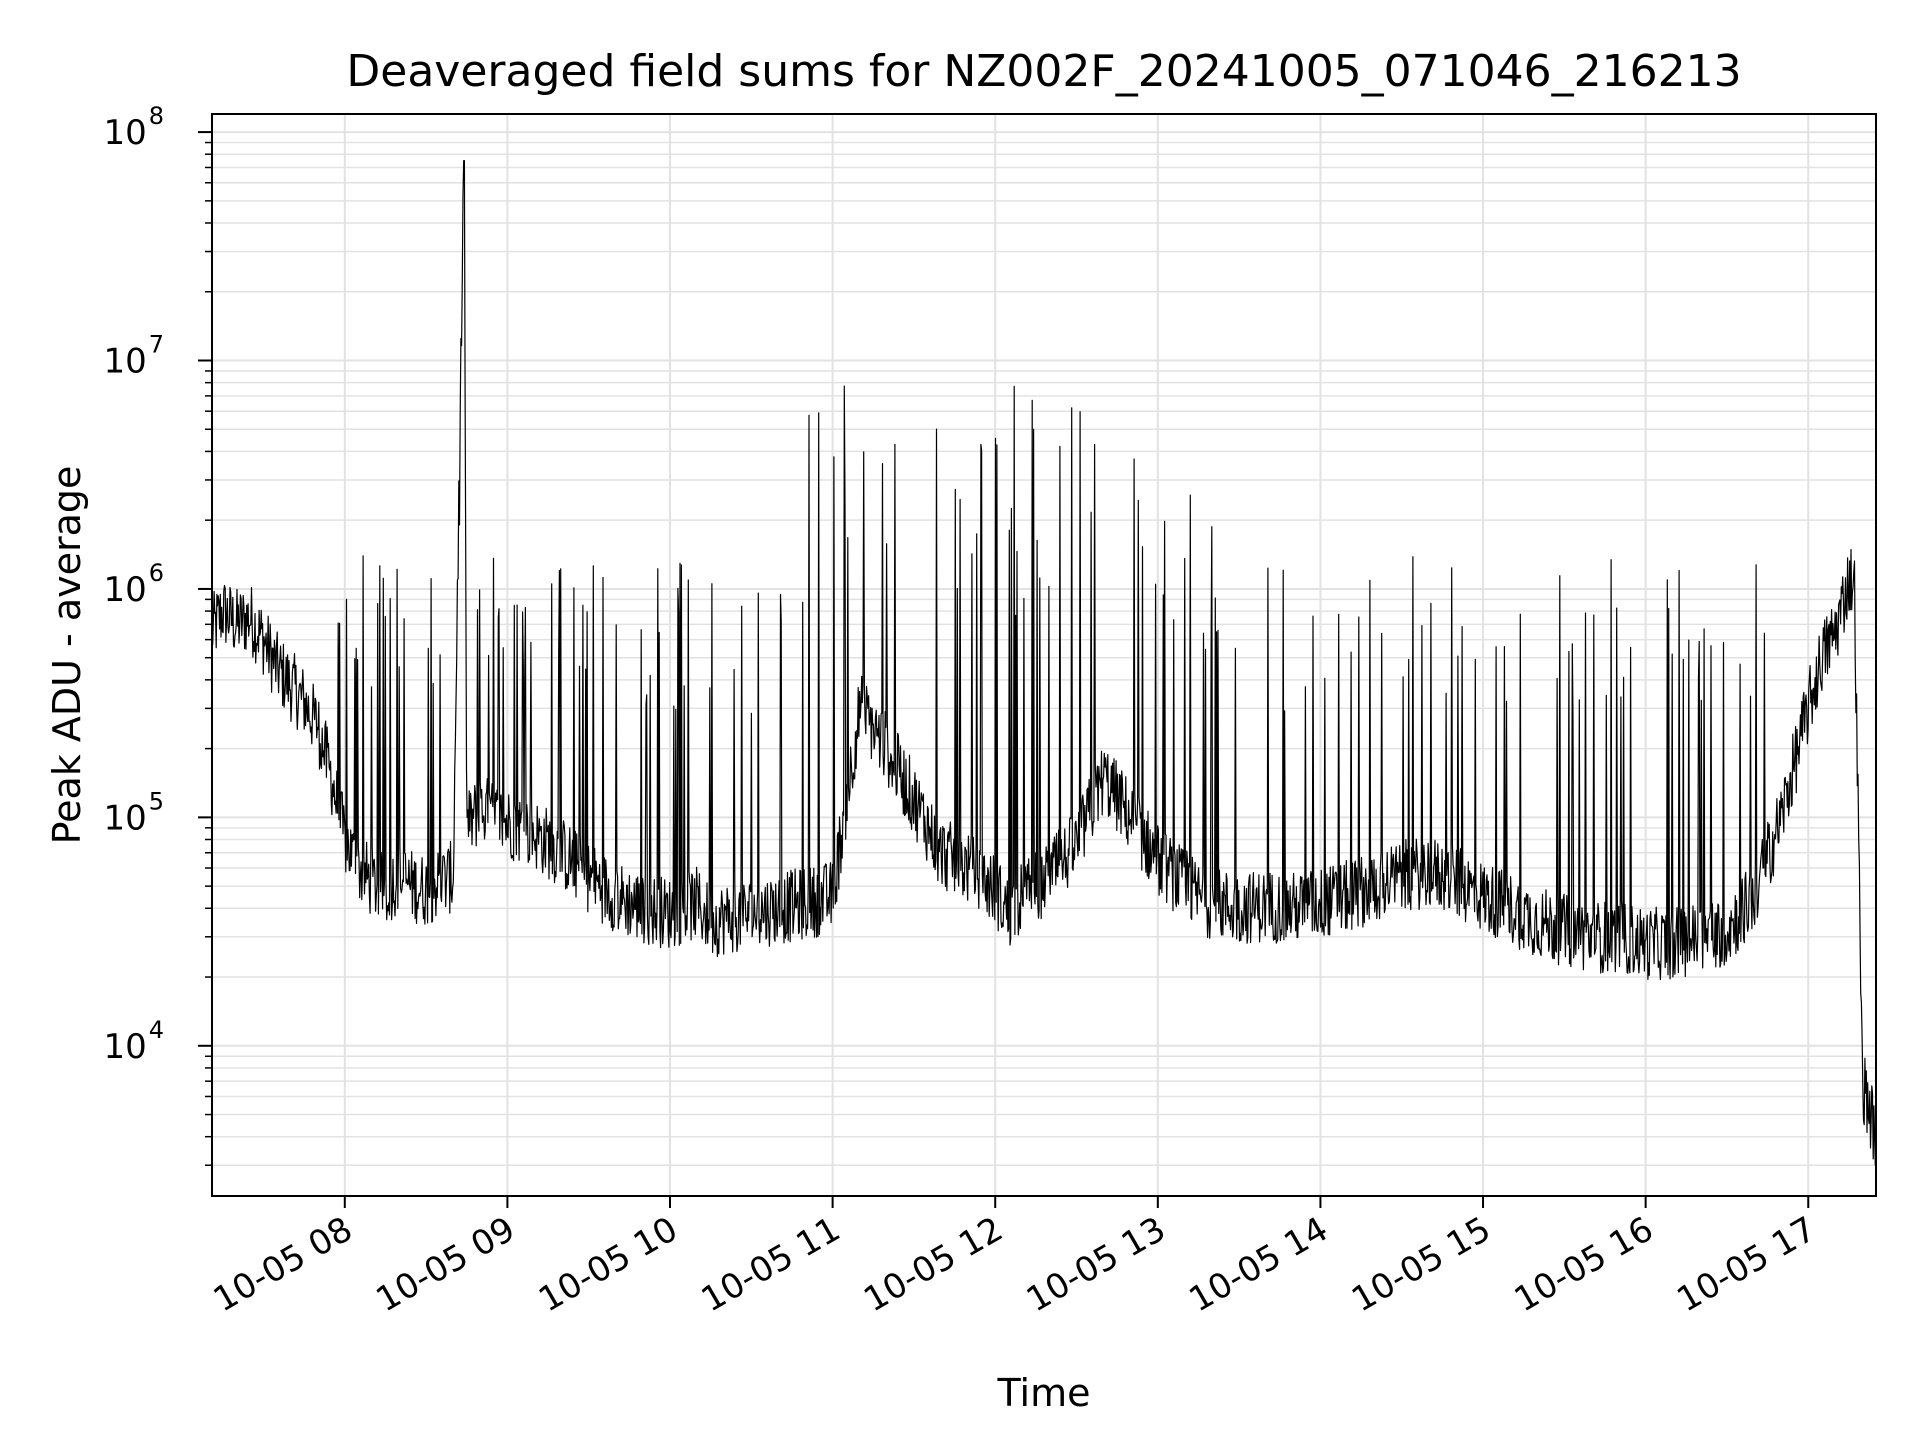  Describe the element at coordinates (283, 1264) in the screenshot. I see `x-tick-label: 10-05 08` at that location.